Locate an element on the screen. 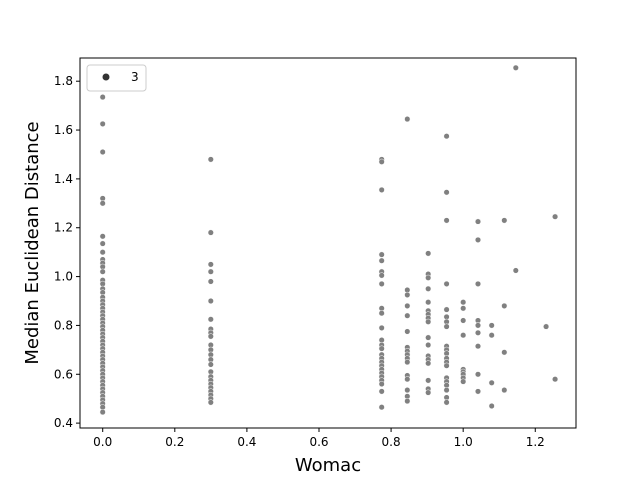 The image size is (640, 480). y-tick-label: 1.4 is located at coordinates (63, 179).